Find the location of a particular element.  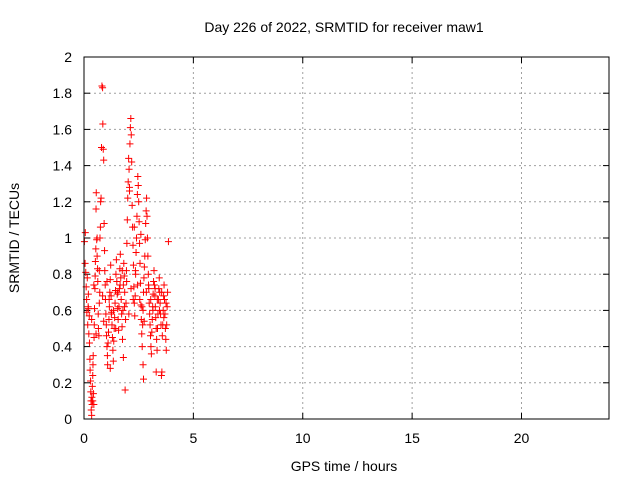

y-tick-label: 0.8 is located at coordinates (63, 274).